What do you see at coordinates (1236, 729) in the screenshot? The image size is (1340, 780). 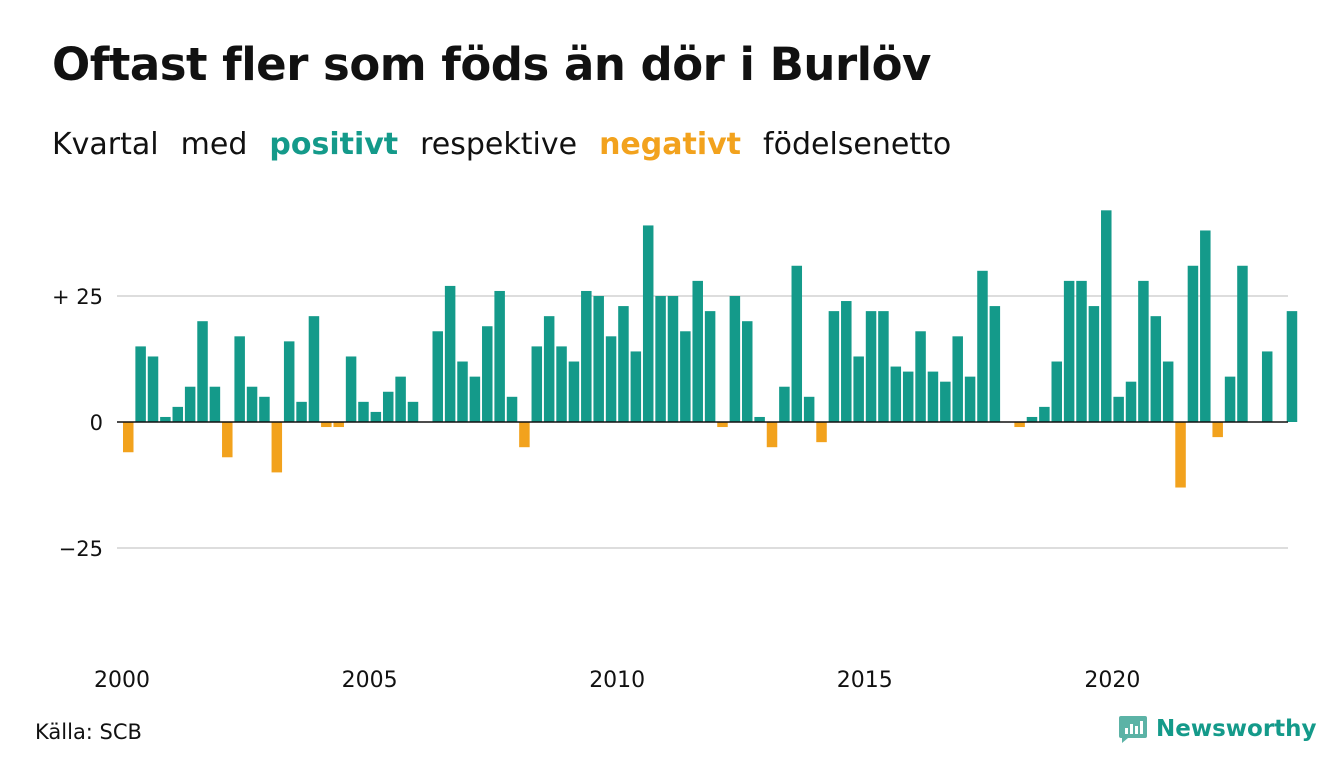 I see `brand-name: Newsworthy` at bounding box center [1236, 729].